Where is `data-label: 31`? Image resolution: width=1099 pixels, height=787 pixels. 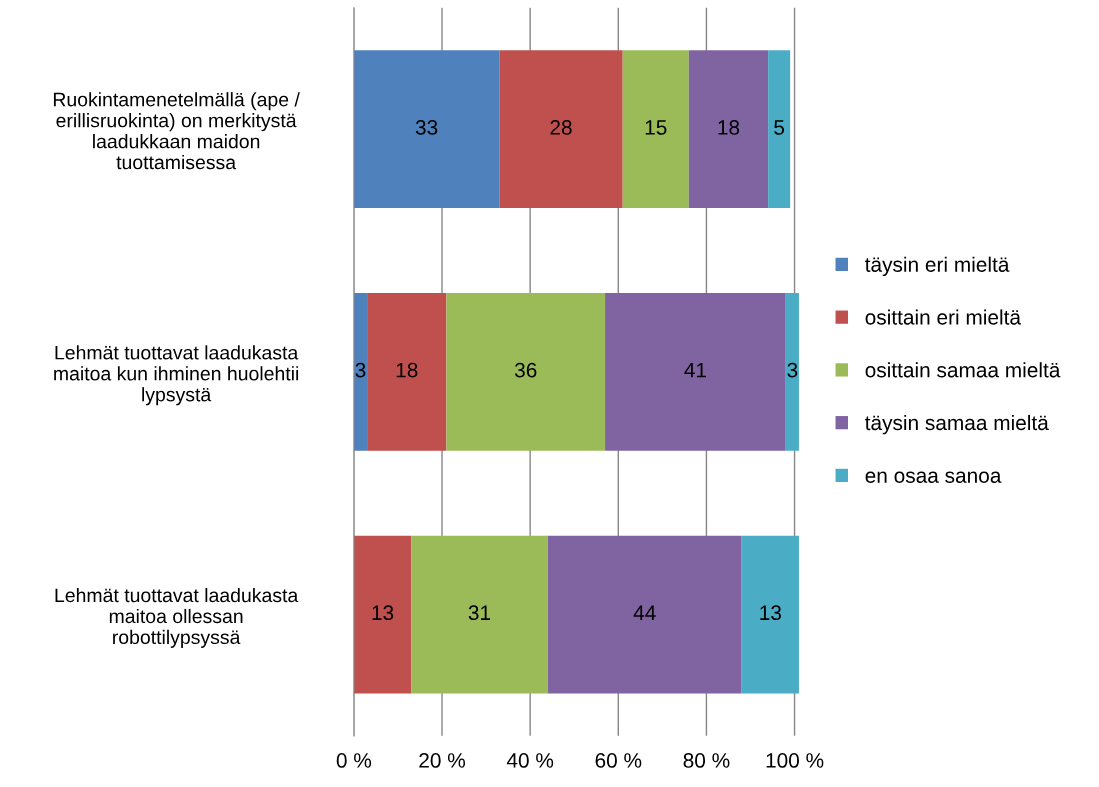 data-label: 31 is located at coordinates (479, 613).